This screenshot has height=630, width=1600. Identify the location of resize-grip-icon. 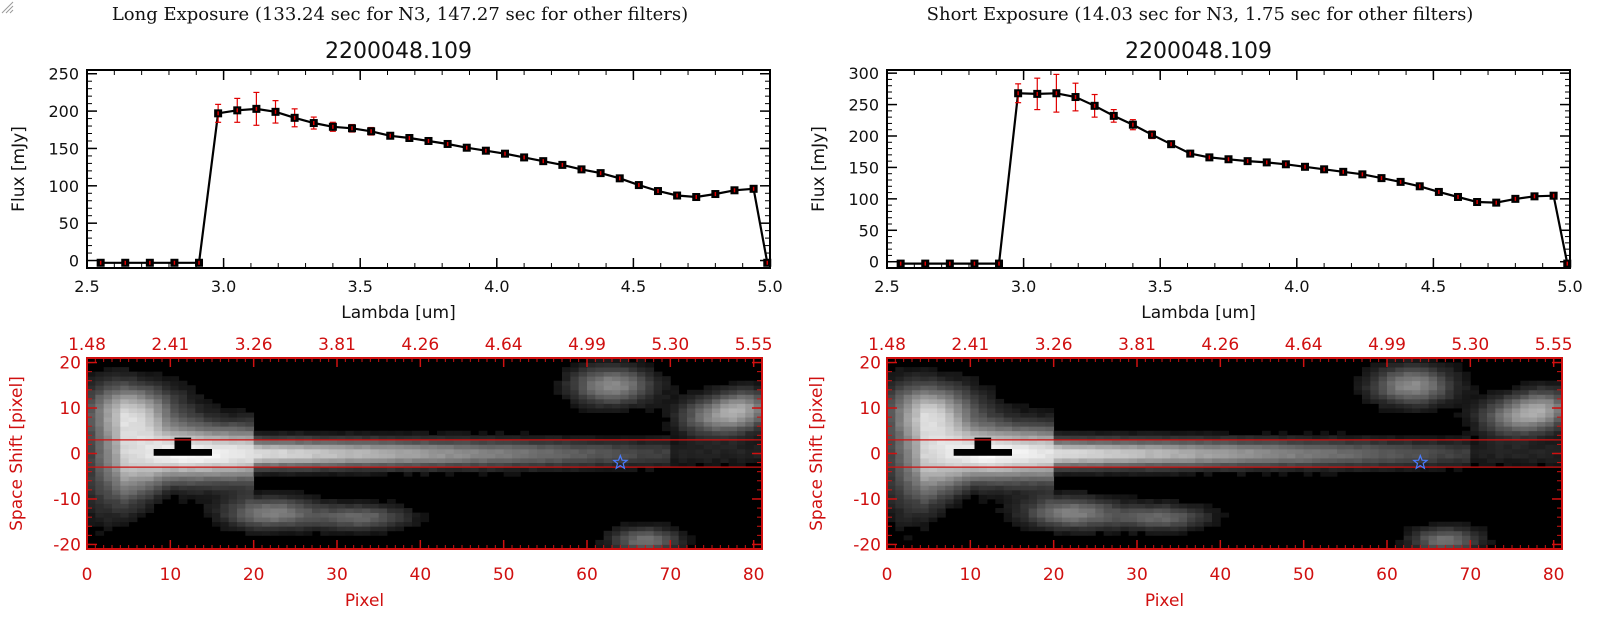
(7, 7).